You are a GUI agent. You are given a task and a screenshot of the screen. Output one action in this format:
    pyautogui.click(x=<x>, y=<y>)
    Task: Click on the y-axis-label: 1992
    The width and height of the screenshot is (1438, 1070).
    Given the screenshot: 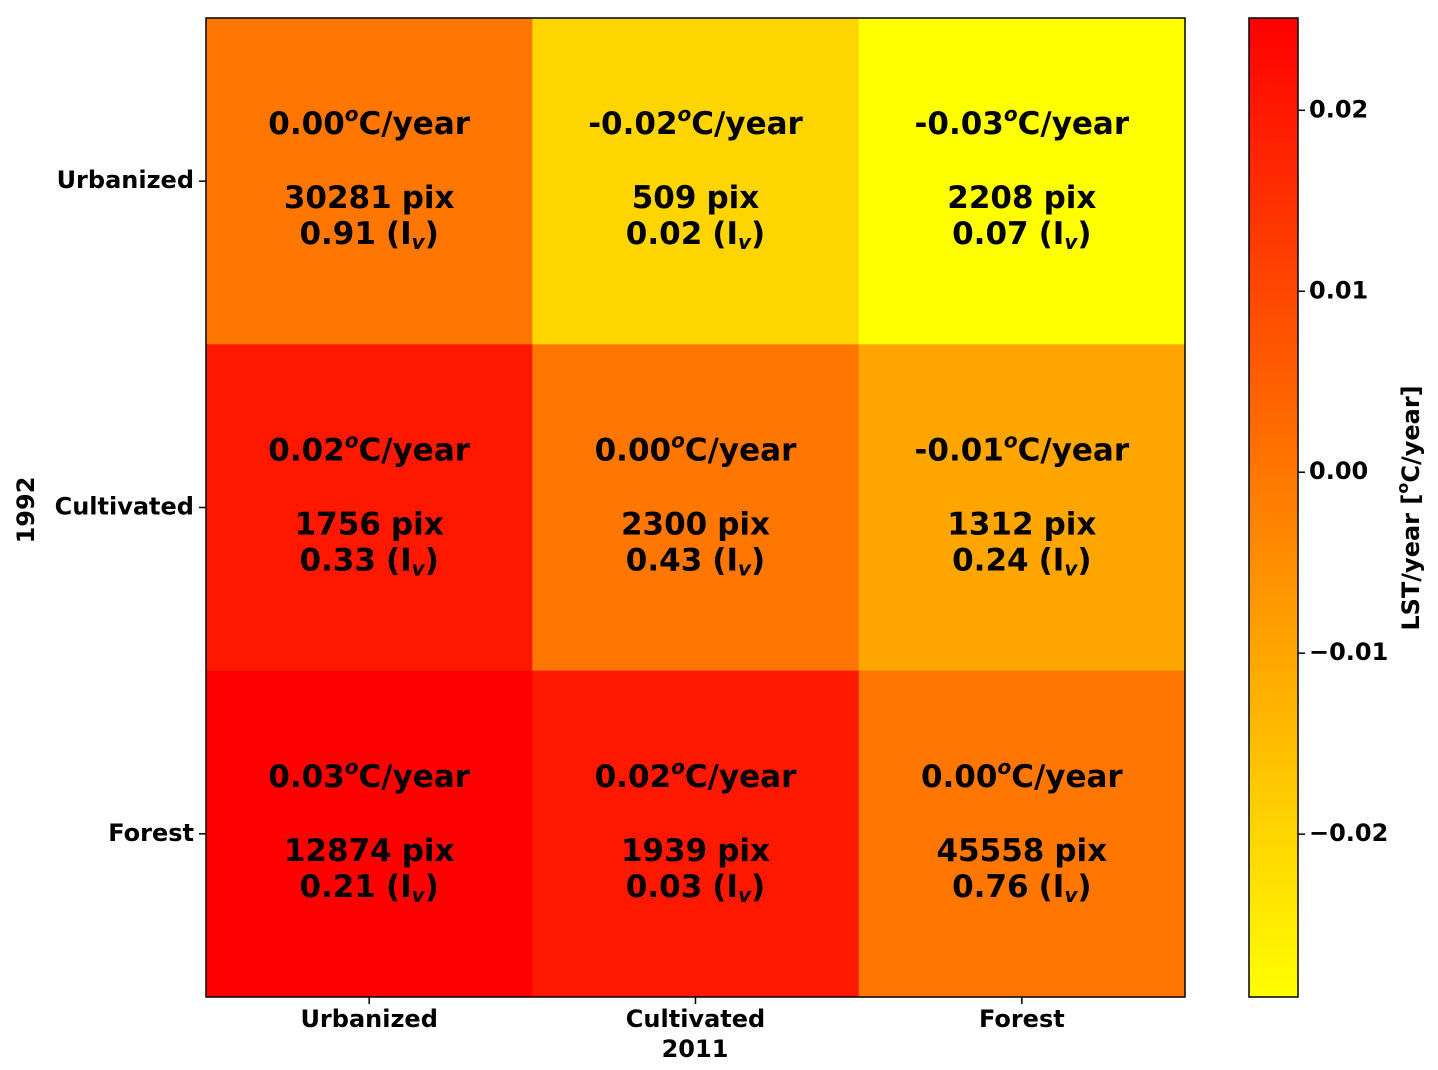 What is the action you would take?
    pyautogui.click(x=26, y=510)
    